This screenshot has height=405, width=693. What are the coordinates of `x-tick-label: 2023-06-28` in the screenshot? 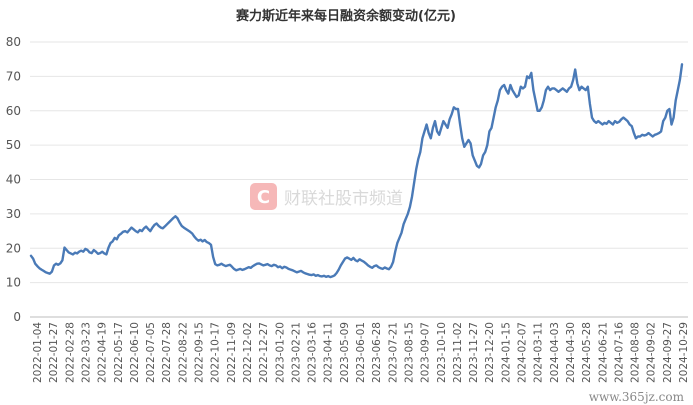 It's located at (377, 352).